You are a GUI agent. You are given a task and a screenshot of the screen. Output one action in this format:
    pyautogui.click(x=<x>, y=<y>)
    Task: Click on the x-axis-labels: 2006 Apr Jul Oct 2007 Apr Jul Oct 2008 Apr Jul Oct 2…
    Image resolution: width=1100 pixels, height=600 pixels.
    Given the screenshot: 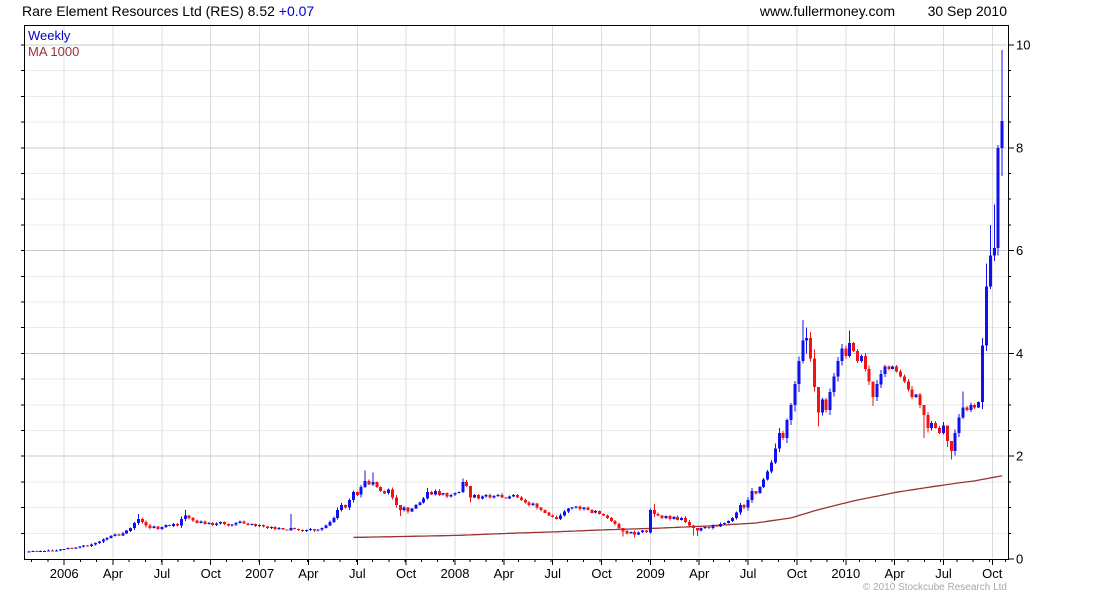 What is the action you would take?
    pyautogui.click(x=526, y=573)
    